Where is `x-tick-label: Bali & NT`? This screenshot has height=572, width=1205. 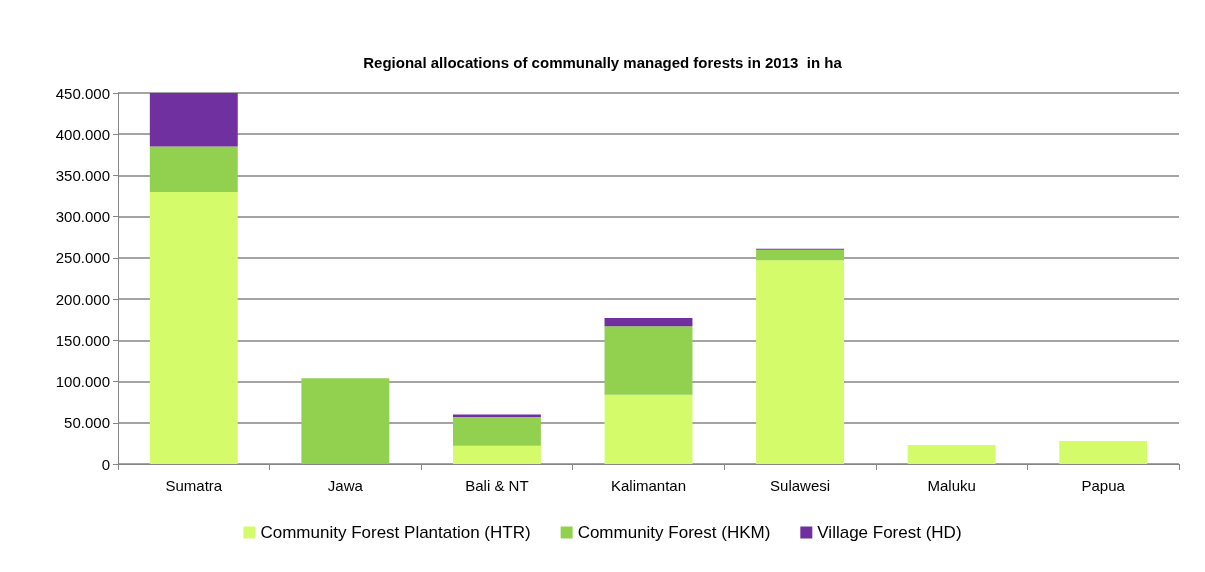
x-tick-label: Bali & NT is located at coordinates (497, 485).